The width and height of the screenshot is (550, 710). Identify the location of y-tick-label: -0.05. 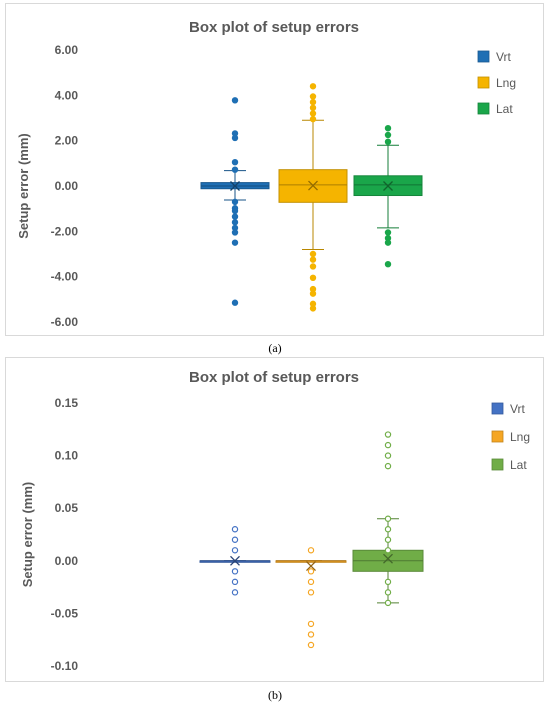
(65, 613).